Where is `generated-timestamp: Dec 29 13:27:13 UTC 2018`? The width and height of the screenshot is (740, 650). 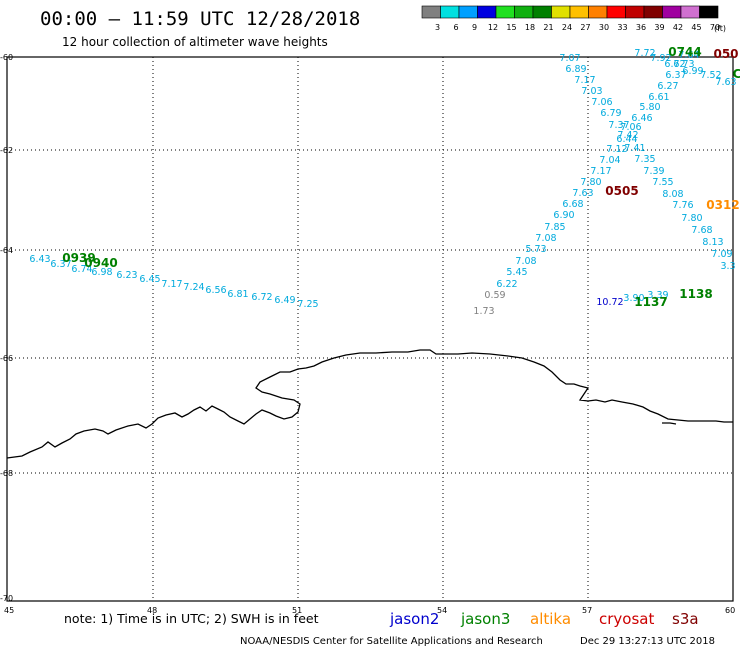
generated-timestamp: Dec 29 13:27:13 UTC 2018 is located at coordinates (647, 641).